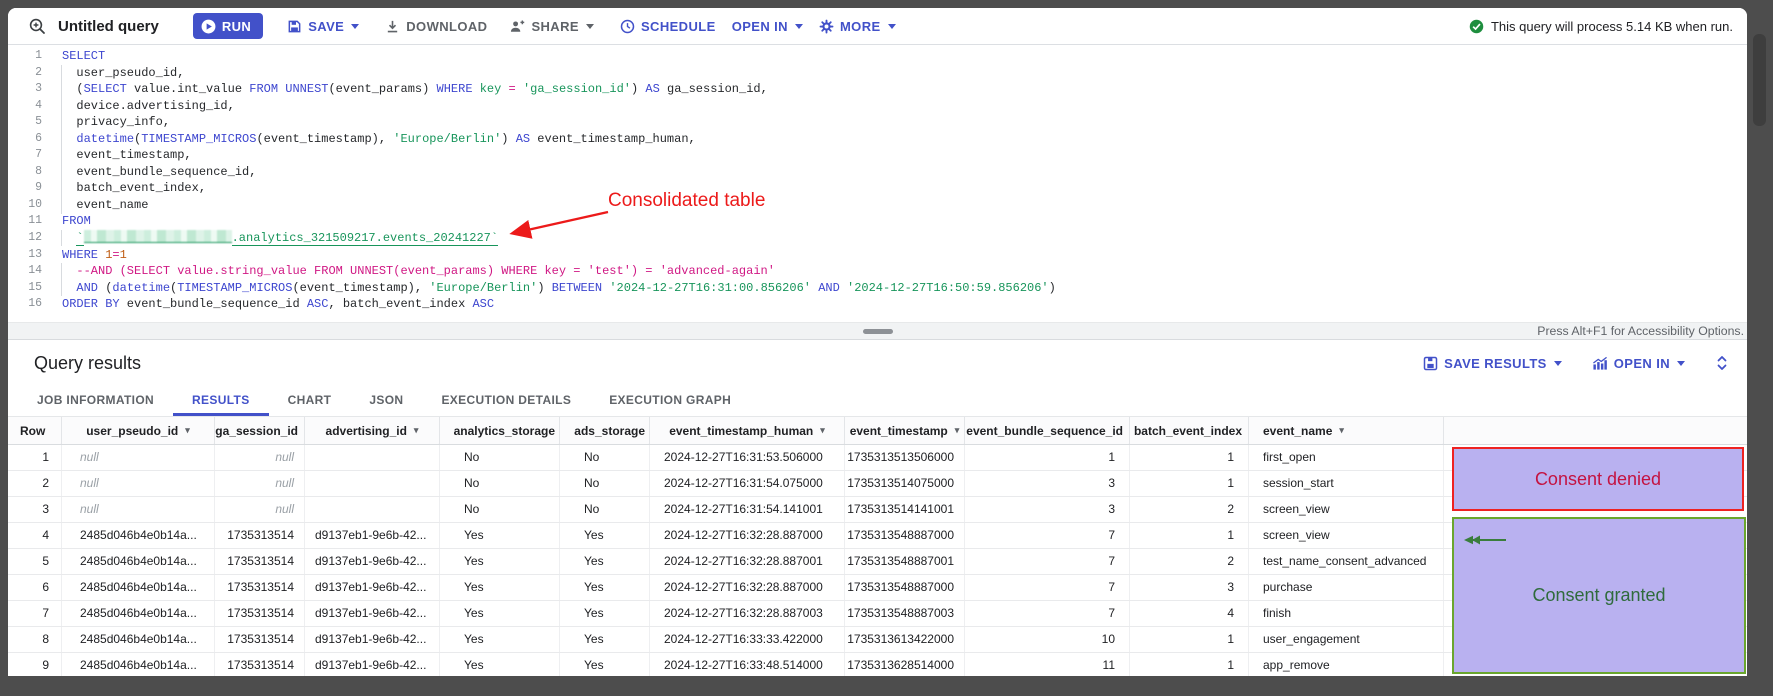  I want to click on cell-Row: 4, so click(35, 535).